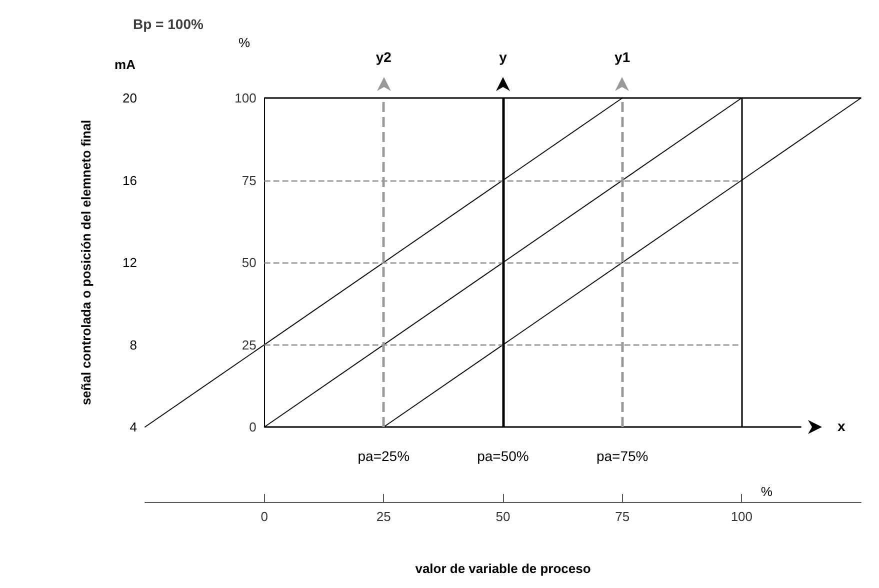 This screenshot has height=588, width=879. What do you see at coordinates (86, 263) in the screenshot?
I see `y-axis-title: señal controlada o posición del elemneto final` at bounding box center [86, 263].